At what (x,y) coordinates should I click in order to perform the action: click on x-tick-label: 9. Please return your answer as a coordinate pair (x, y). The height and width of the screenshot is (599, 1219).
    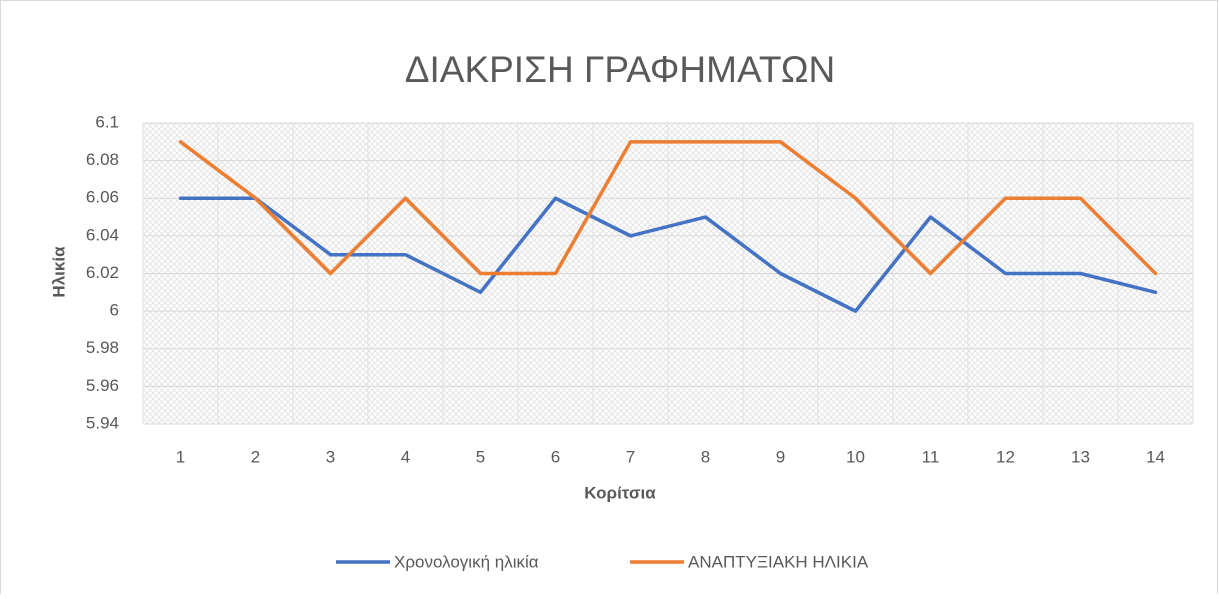
    Looking at the image, I should click on (780, 456).